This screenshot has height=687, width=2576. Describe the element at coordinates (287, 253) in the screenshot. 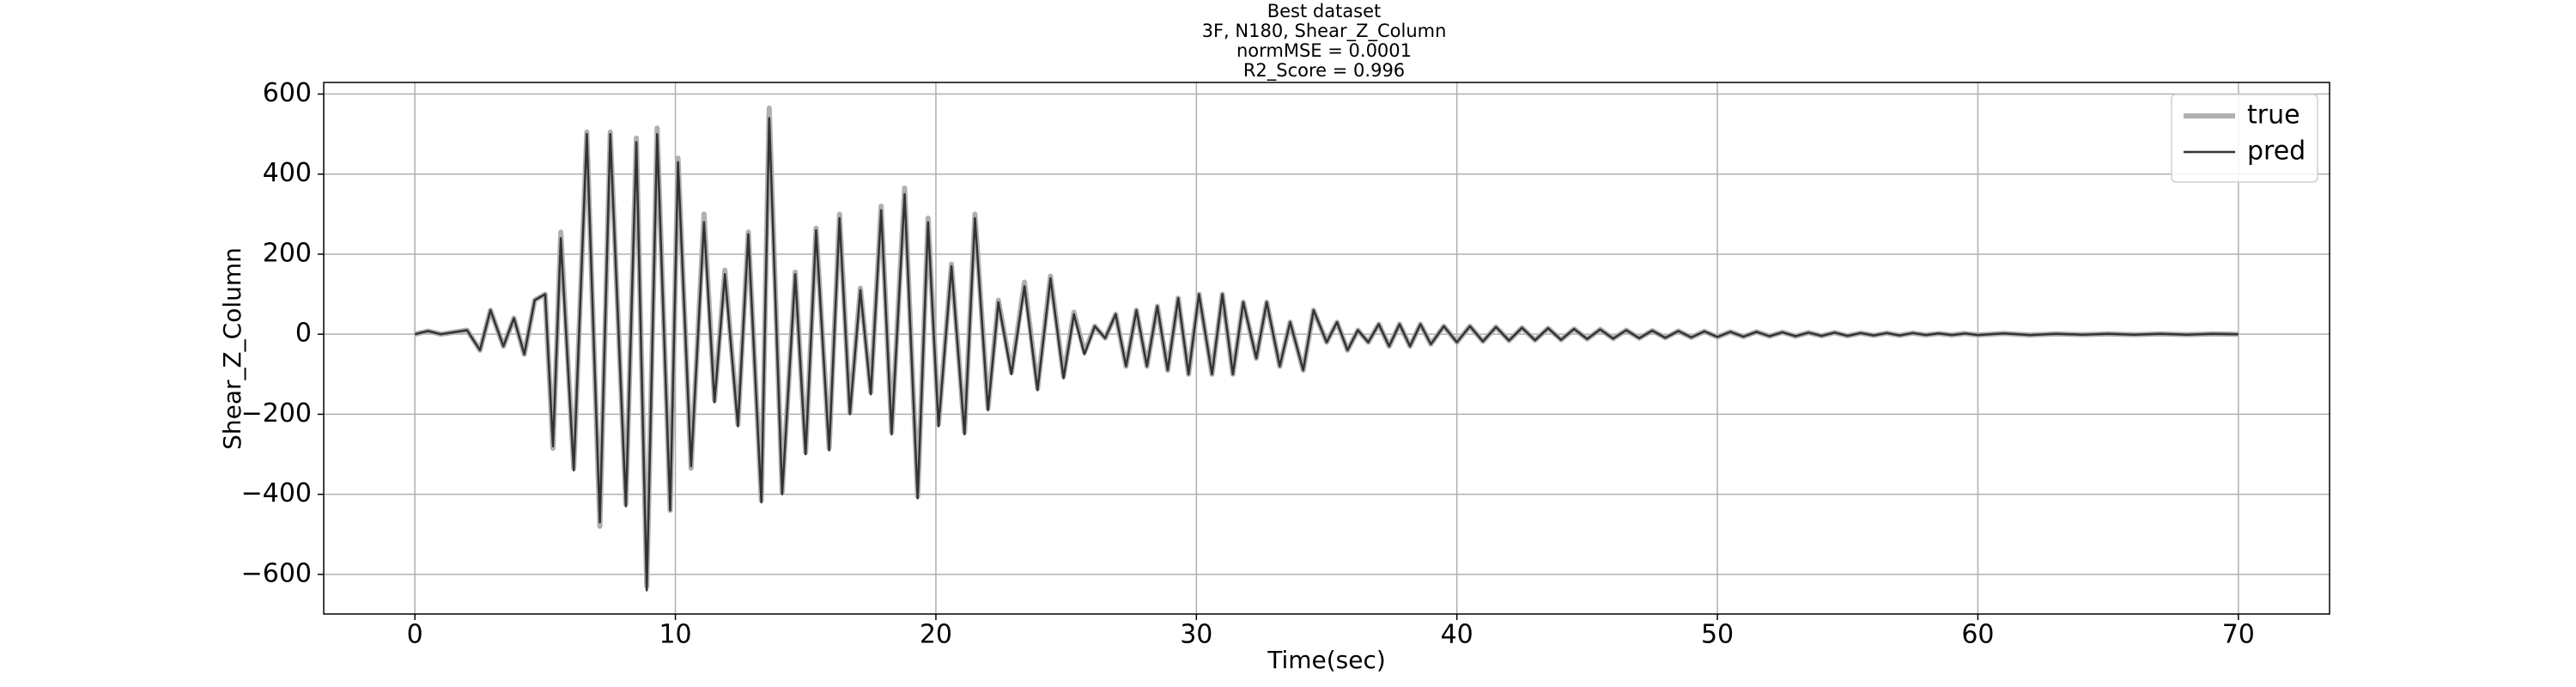

I see `y-tick-label: 200` at that location.